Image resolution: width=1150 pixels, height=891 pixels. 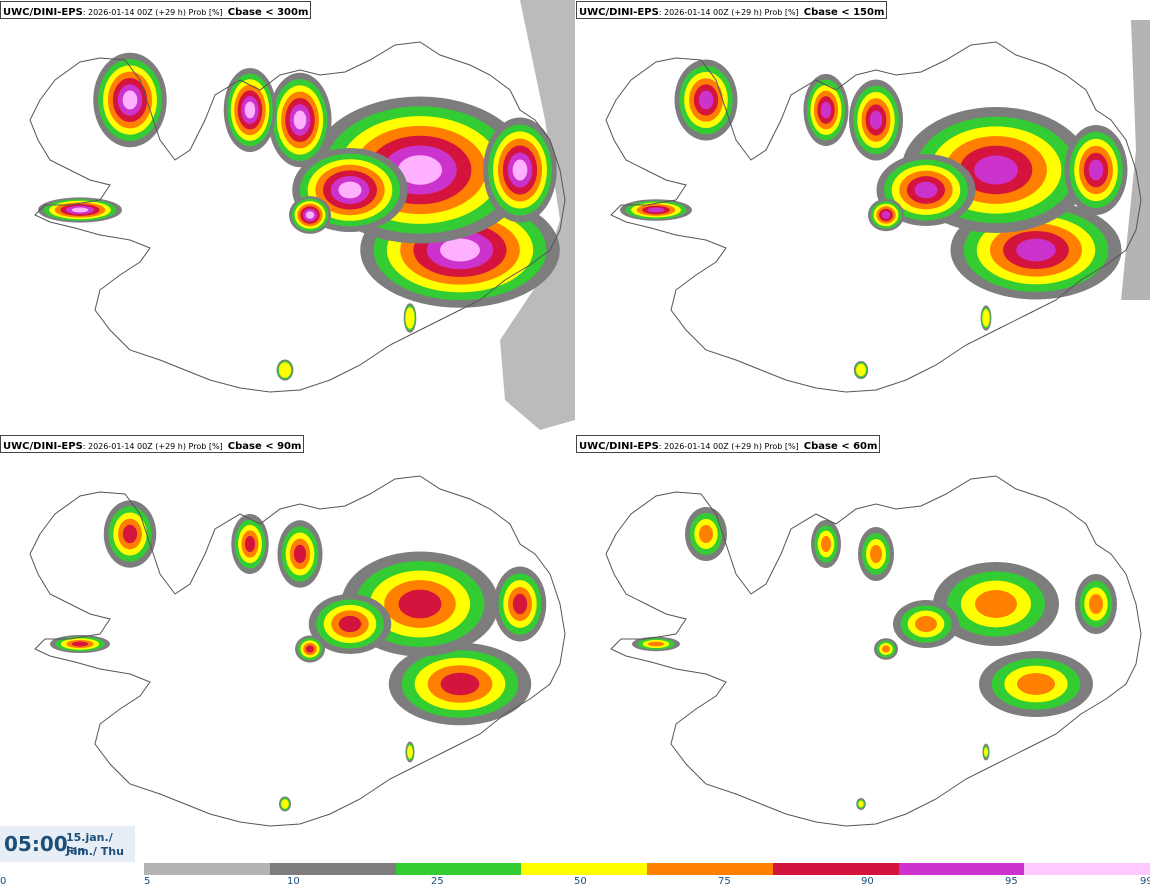 I want to click on colorbar-tick-label: 0, so click(x=3, y=881).